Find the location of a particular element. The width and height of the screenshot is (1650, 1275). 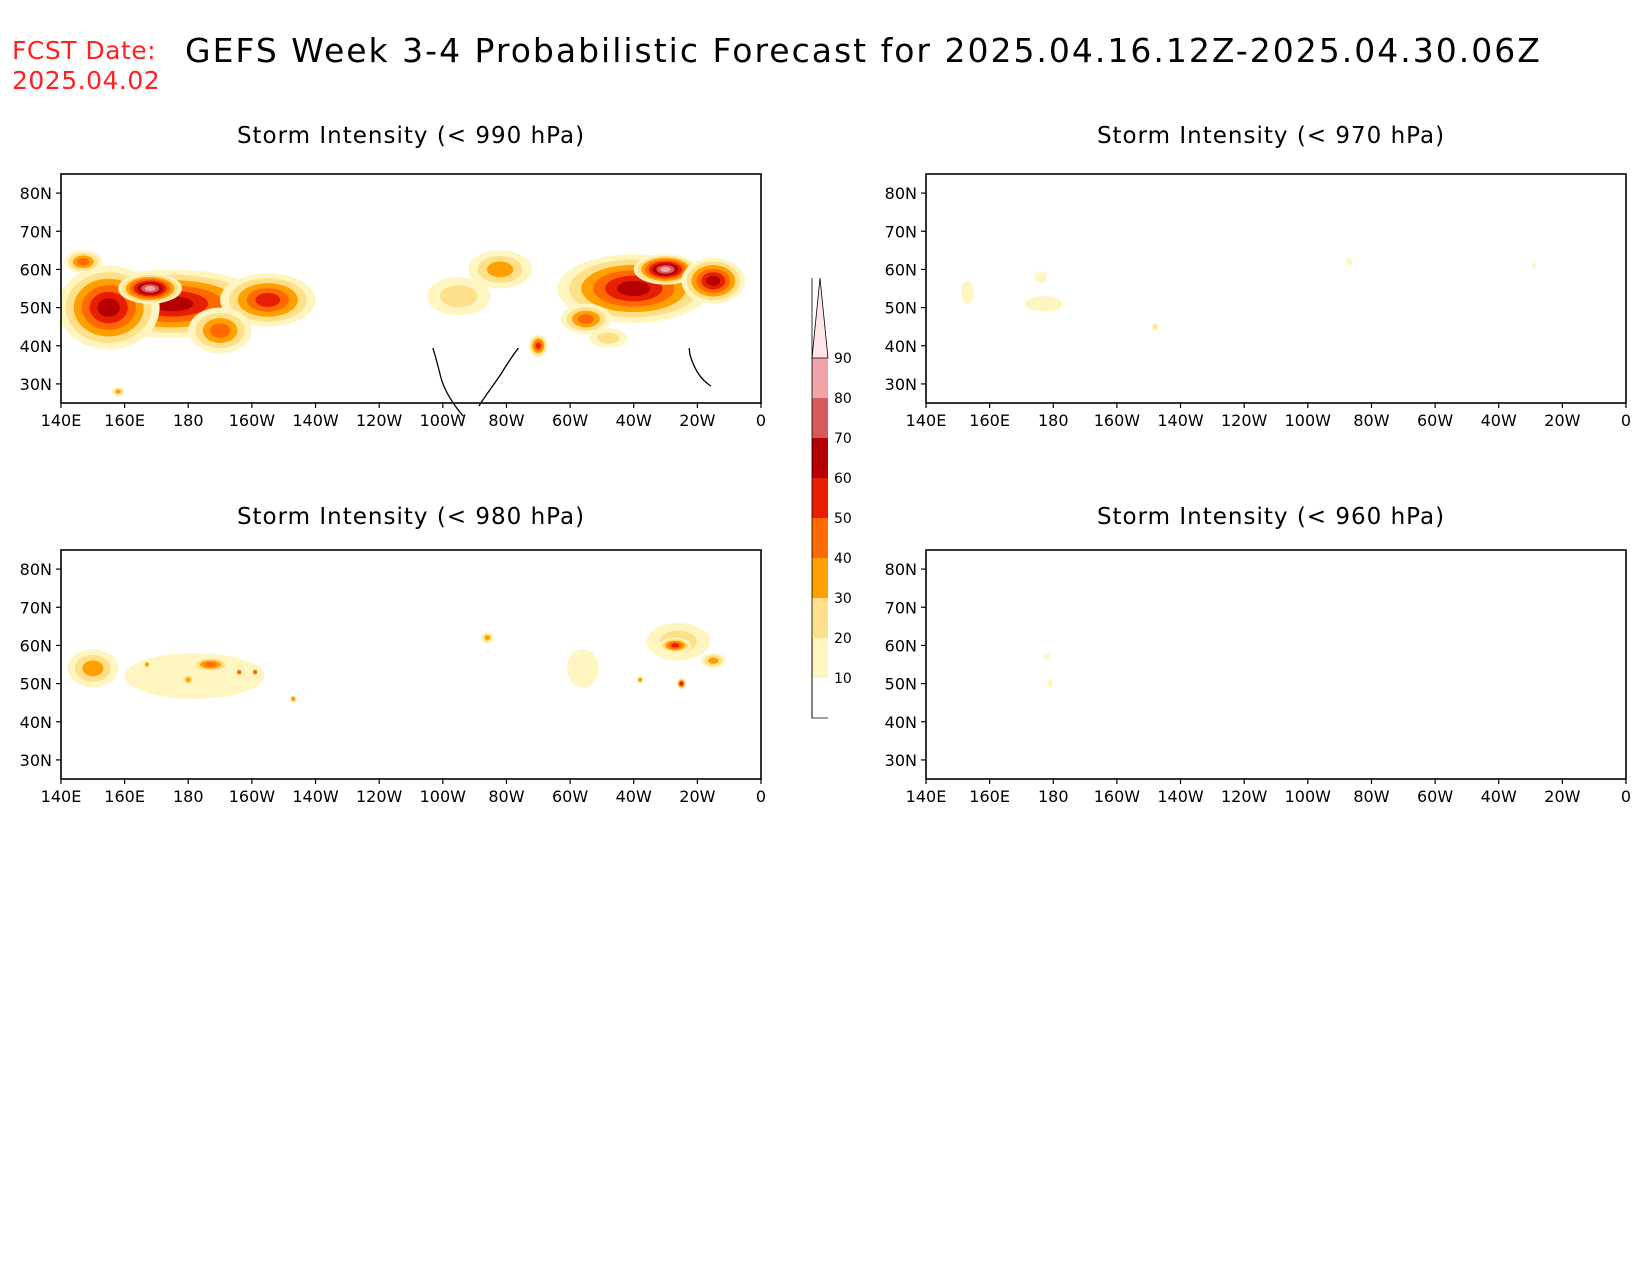

colorbar-label: 30 is located at coordinates (843, 599).